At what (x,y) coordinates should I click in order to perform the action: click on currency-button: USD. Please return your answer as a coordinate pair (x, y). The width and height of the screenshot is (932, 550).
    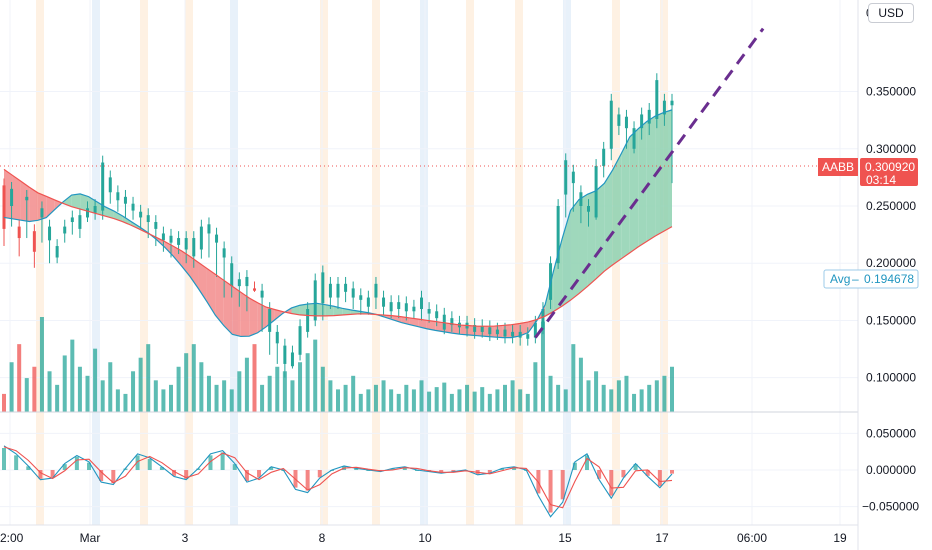
    Looking at the image, I should click on (891, 13).